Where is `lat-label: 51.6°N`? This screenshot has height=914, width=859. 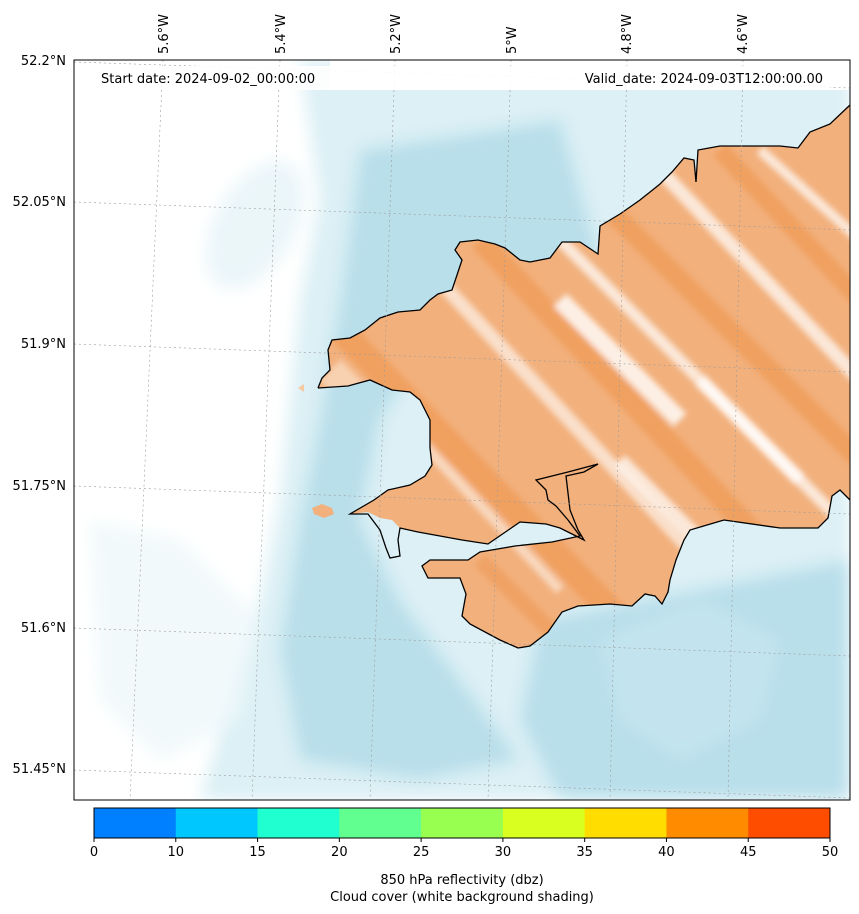 lat-label: 51.6°N is located at coordinates (43, 628).